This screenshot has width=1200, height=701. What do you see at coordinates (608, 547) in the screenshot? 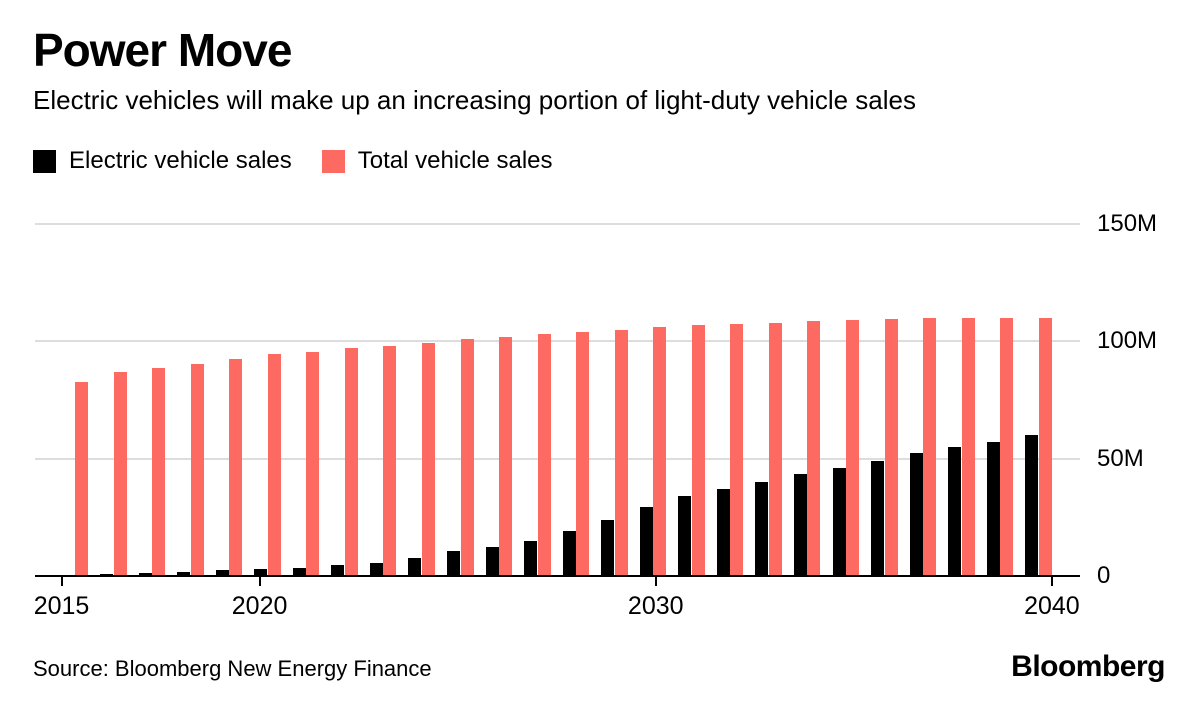
I see `ev-bar-2029` at bounding box center [608, 547].